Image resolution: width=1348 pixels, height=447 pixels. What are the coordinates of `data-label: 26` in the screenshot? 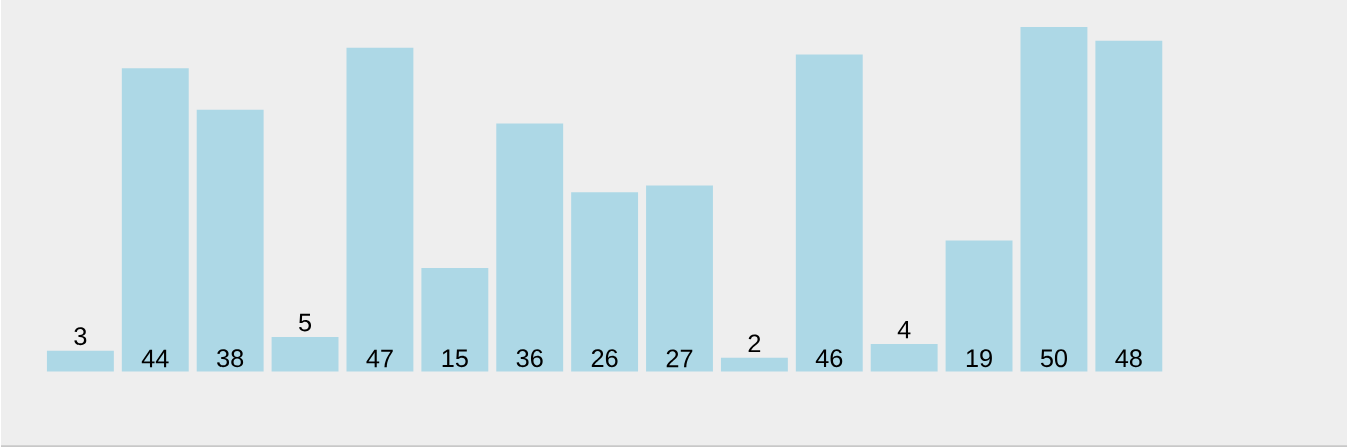 It's located at (604, 358).